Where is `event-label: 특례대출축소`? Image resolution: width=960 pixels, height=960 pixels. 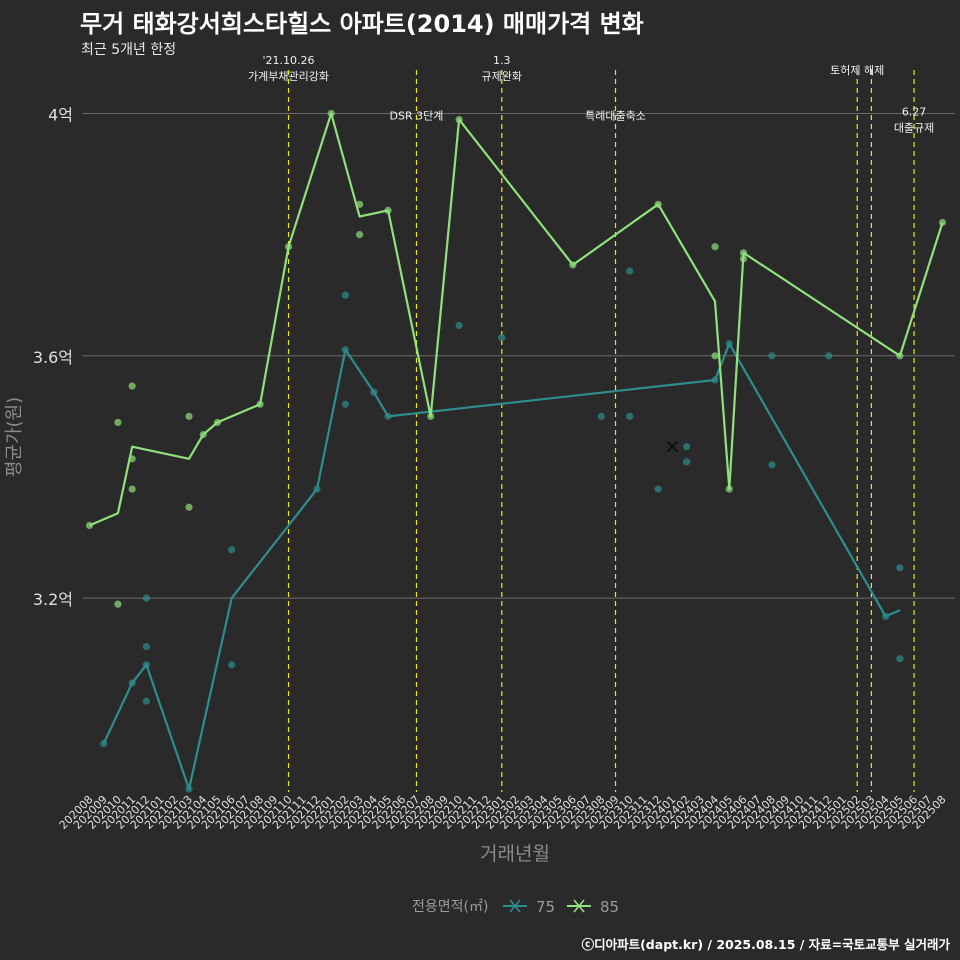 event-label: 특례대출축소 is located at coordinates (615, 115).